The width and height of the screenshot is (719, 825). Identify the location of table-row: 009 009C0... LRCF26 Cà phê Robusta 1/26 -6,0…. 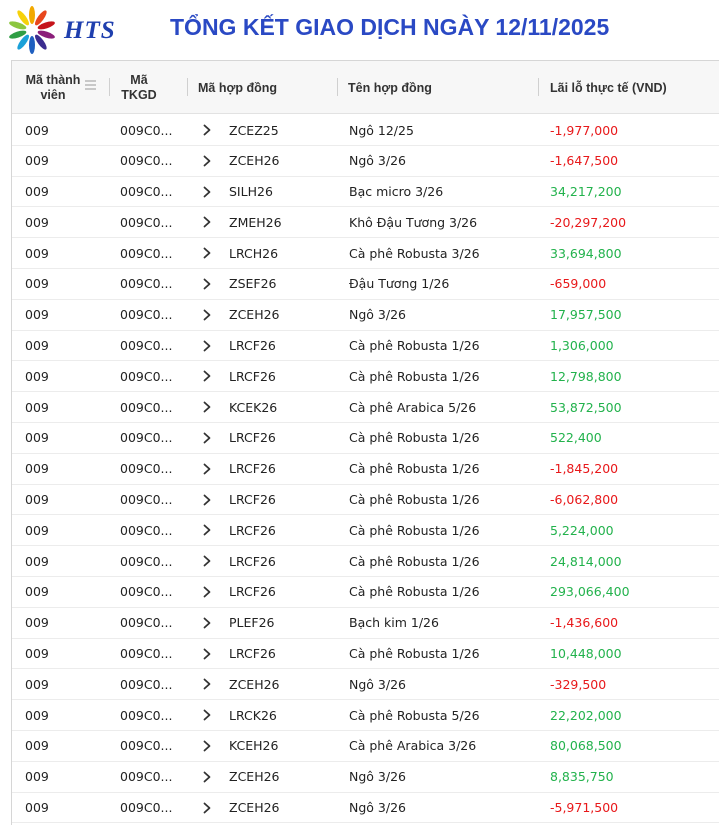
(365, 500).